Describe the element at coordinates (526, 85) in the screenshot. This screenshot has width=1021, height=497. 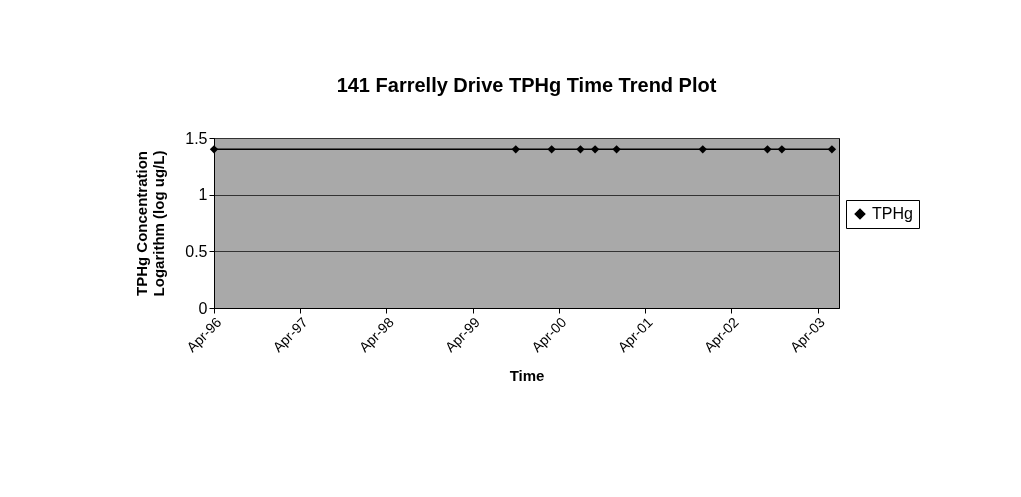
I see `chart-title: 141 Farrelly Drive TPHg Time Trend Plot` at that location.